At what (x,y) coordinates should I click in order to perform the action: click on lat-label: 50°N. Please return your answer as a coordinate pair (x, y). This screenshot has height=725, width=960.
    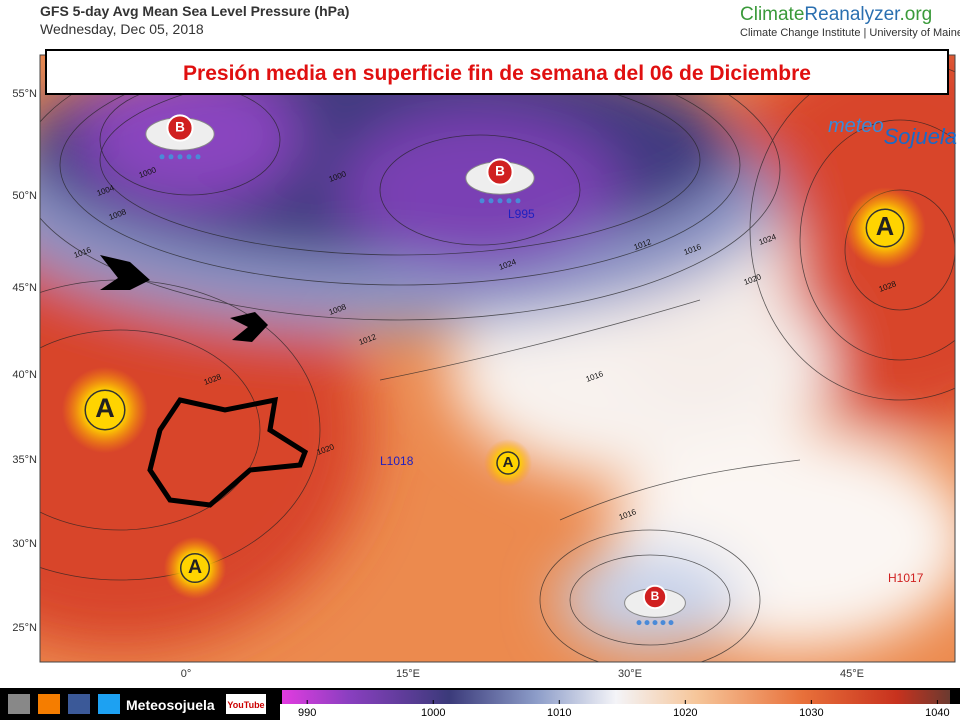
    Looking at the image, I should click on (24, 196).